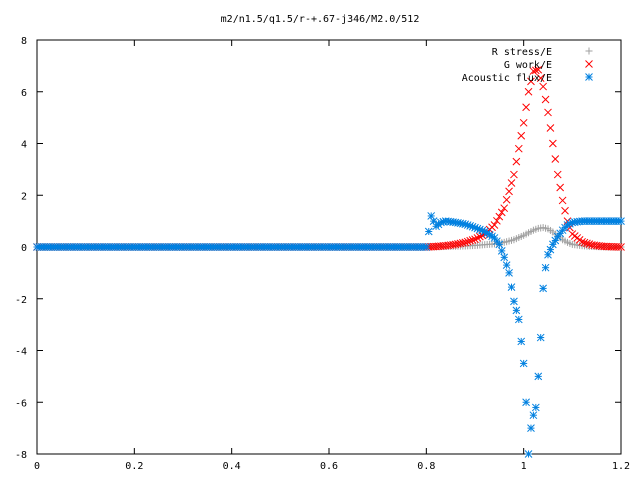 The image size is (640, 480). I want to click on chart-title: m2/n1.5/q1.5/r-+.67-j346/M2.0/512, so click(320, 19).